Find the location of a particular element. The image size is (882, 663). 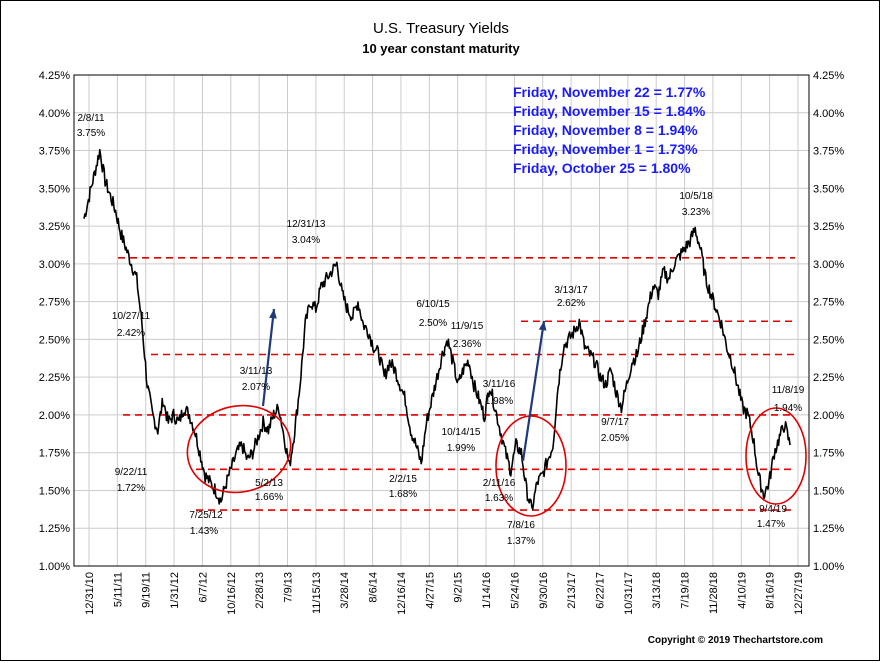

legend-line: Friday, November 15 = 1.84% is located at coordinates (609, 111).